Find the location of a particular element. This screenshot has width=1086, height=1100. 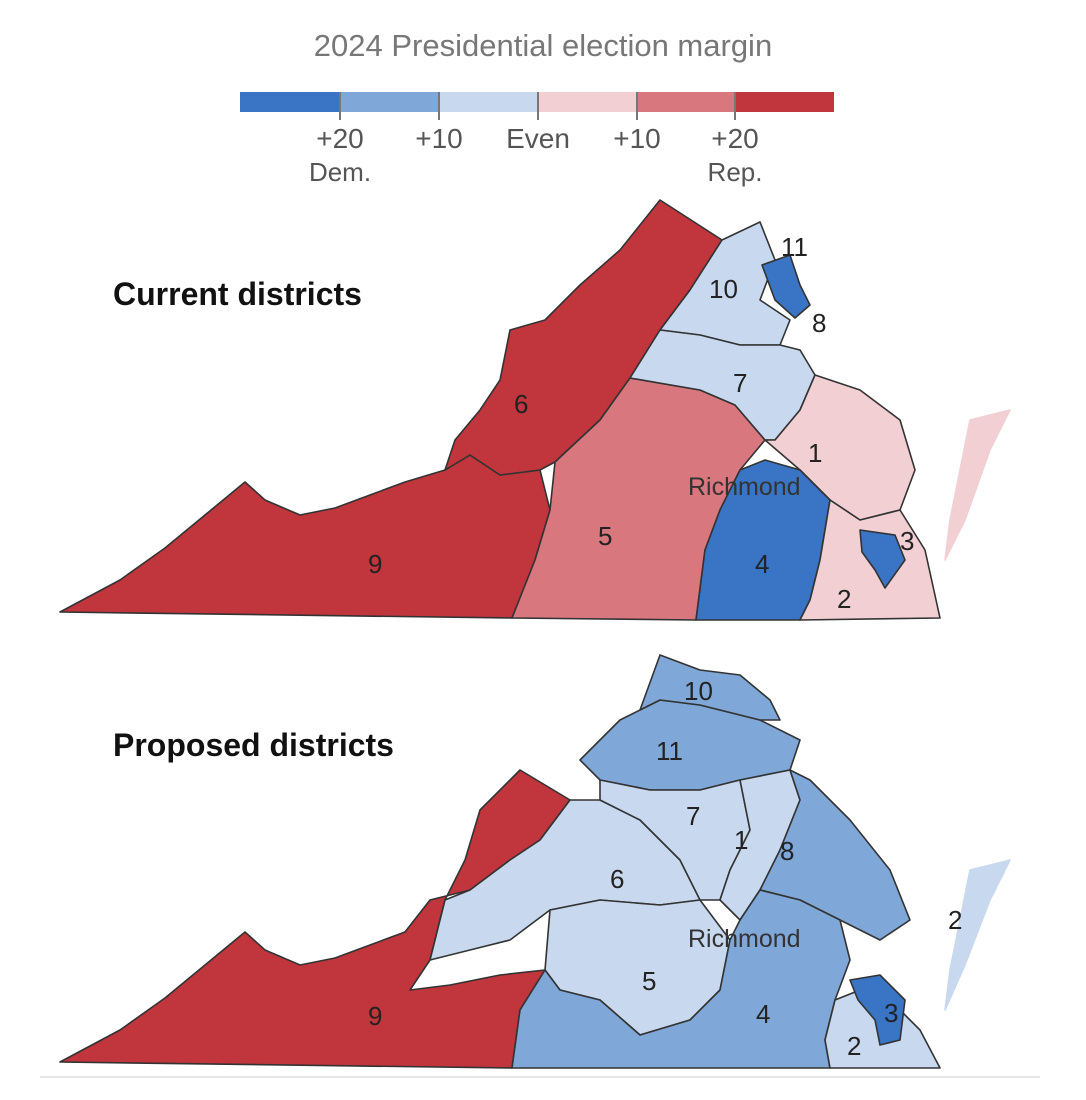

current-district-label: 3 is located at coordinates (907, 541).